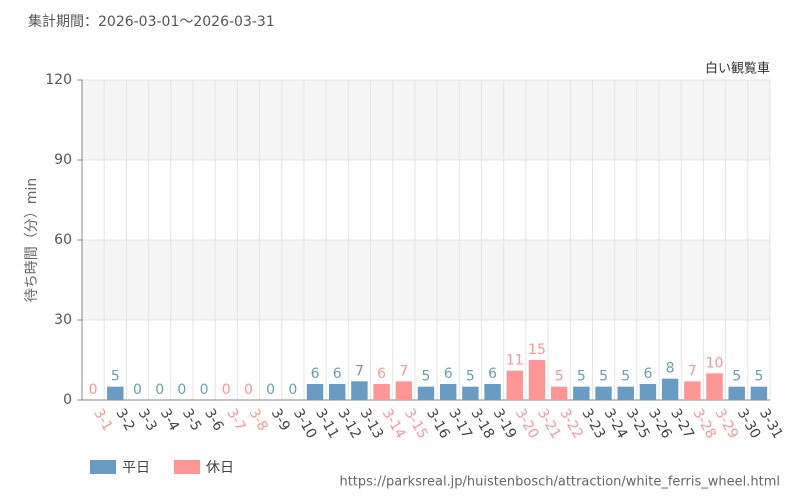 This screenshot has width=800, height=500. What do you see at coordinates (670, 369) in the screenshot?
I see `value-label: 8` at bounding box center [670, 369].